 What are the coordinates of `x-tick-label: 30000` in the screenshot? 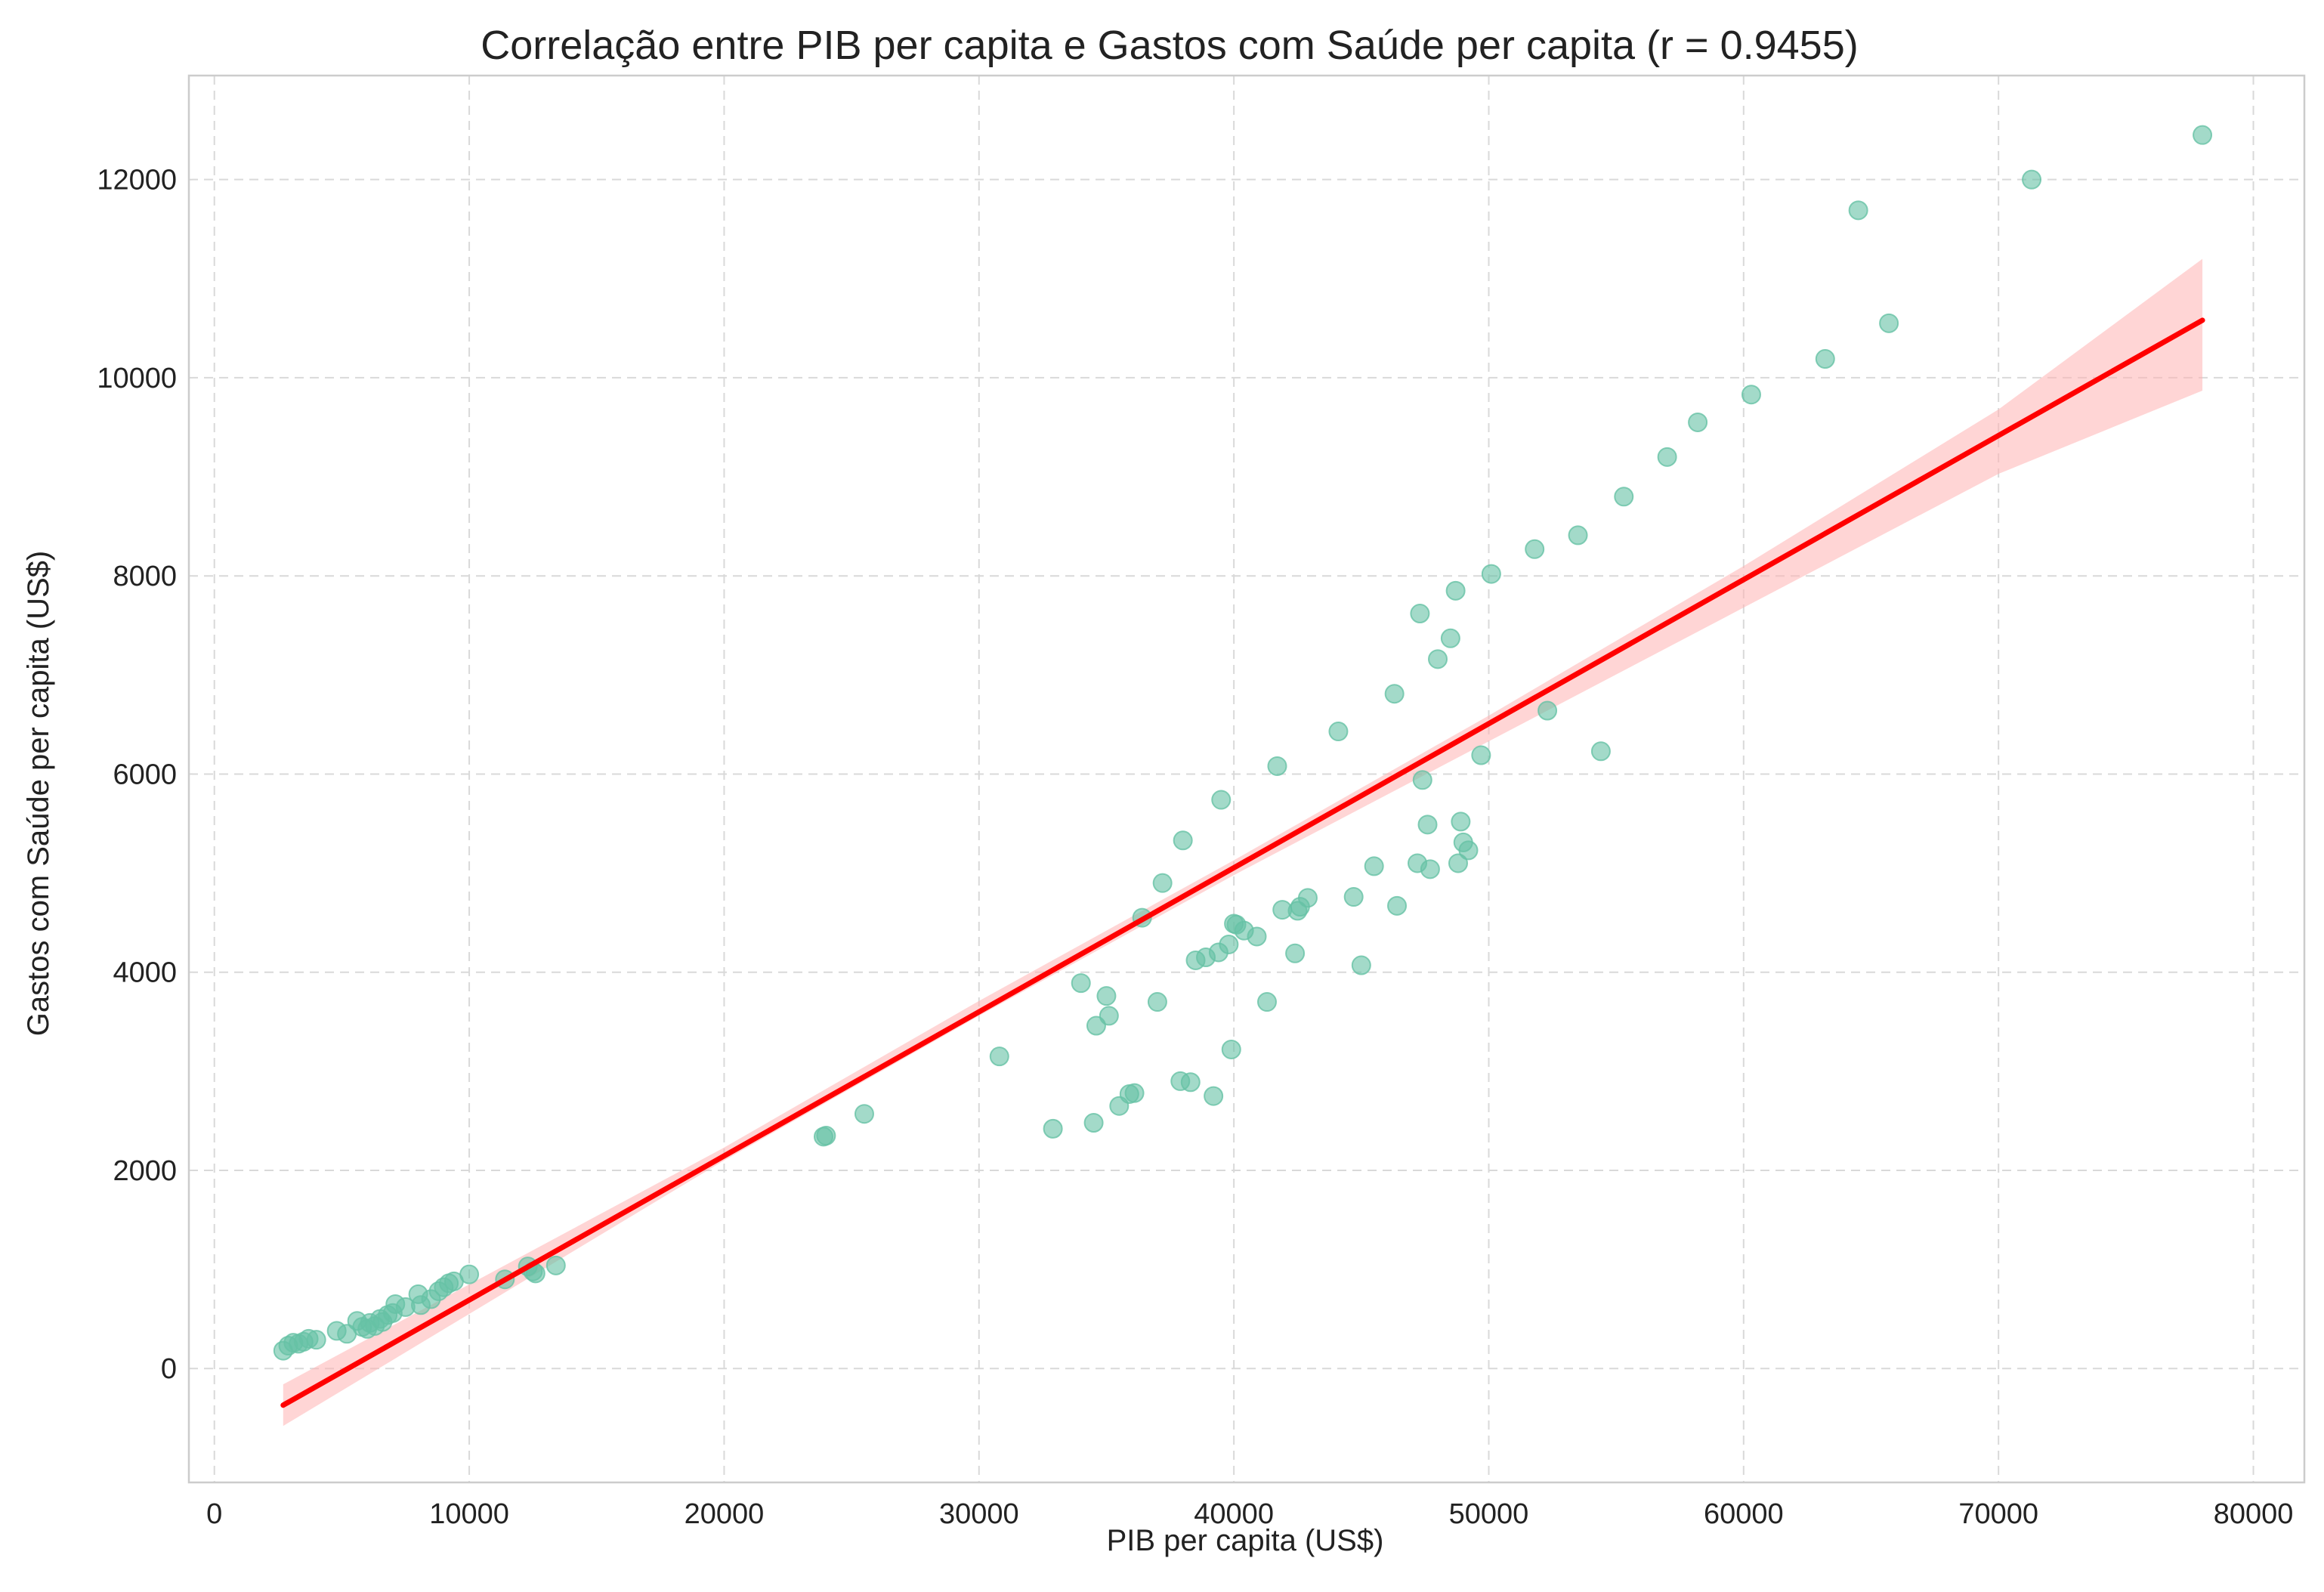 It's located at (979, 1514).